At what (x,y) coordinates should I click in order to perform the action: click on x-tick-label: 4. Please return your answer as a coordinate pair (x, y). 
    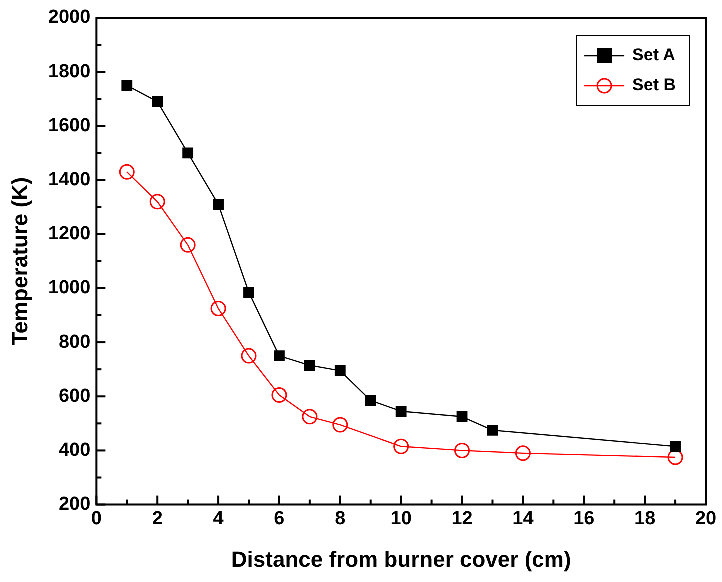
    Looking at the image, I should click on (218, 519).